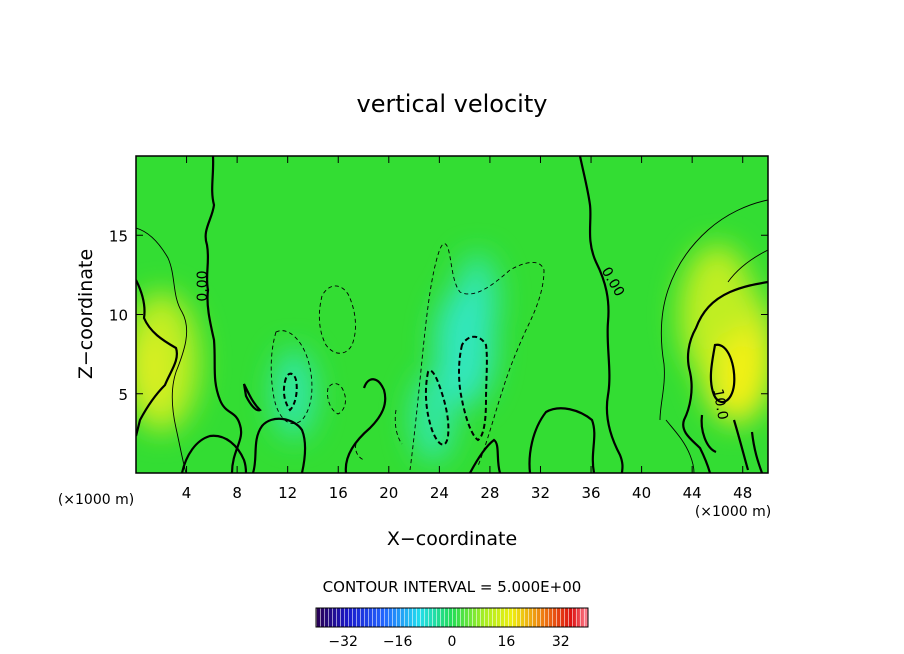 Image resolution: width=904 pixels, height=654 pixels. What do you see at coordinates (96, 500) in the screenshot?
I see `z-unit-label: (×1000 m)` at bounding box center [96, 500].